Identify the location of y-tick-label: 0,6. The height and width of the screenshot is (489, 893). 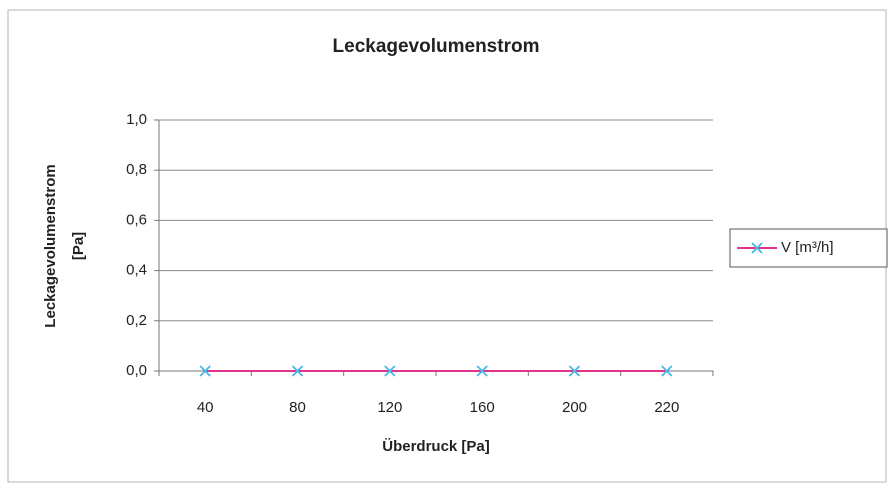
(136, 219).